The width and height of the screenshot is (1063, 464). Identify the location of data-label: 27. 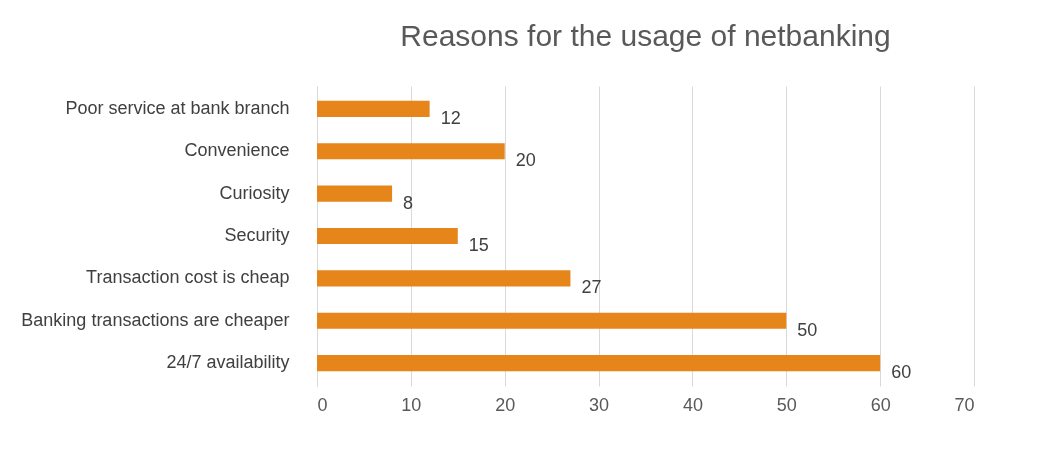
(591, 287).